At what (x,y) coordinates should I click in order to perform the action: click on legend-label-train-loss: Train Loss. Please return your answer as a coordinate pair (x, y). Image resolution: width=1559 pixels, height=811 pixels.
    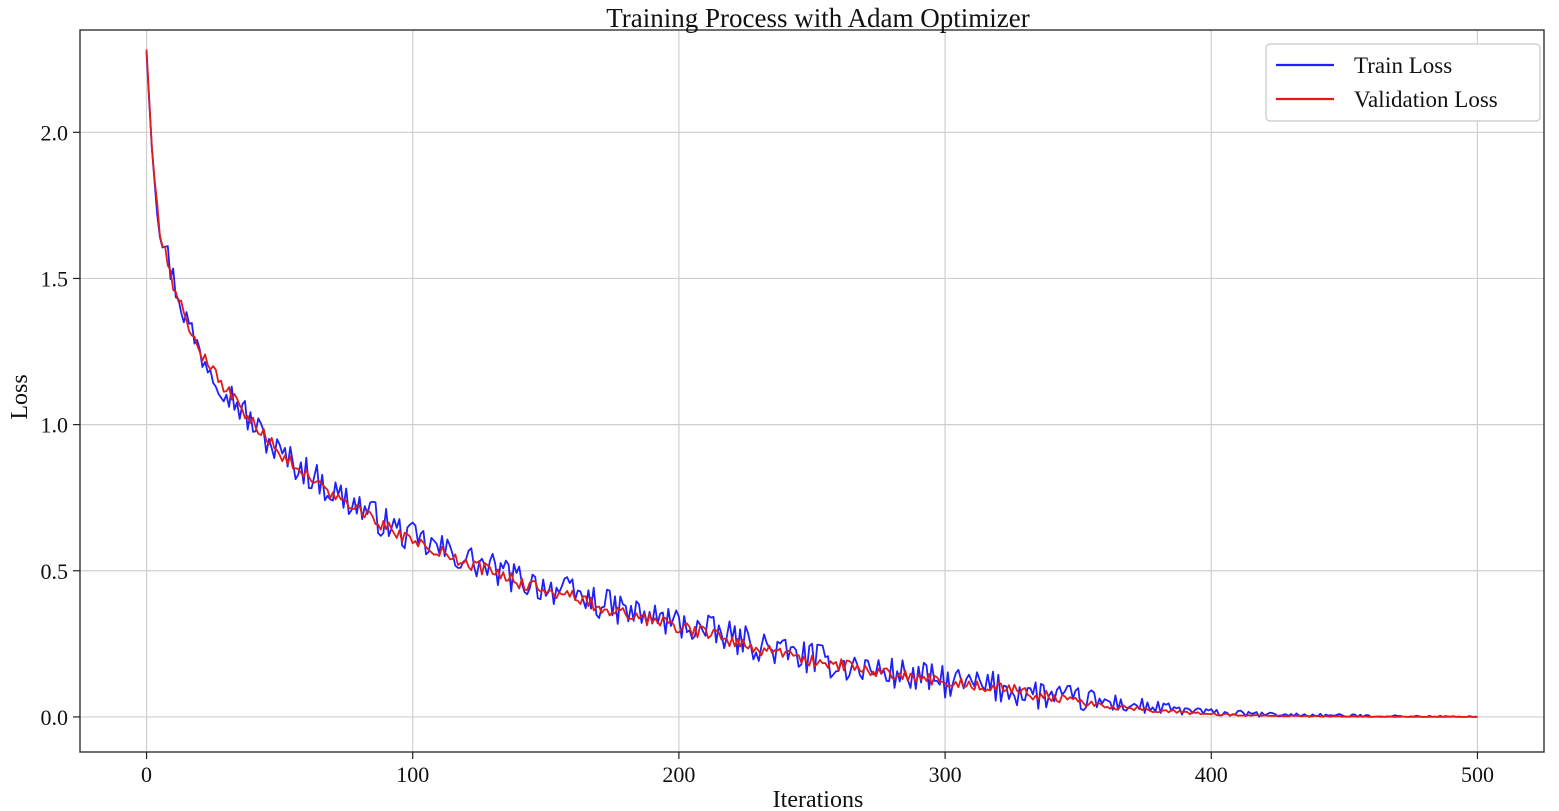
    Looking at the image, I should click on (1403, 65).